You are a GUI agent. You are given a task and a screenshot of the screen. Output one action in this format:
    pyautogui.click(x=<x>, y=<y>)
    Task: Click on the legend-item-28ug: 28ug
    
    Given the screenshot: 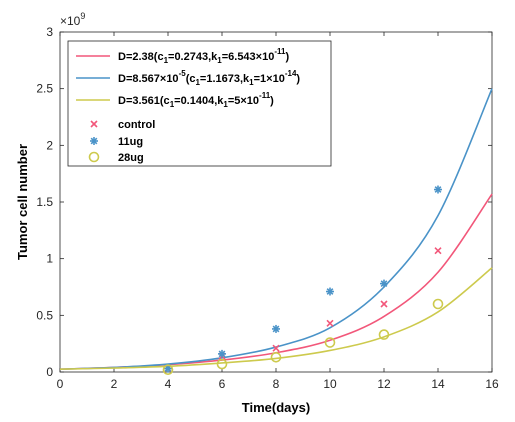 What is the action you would take?
    pyautogui.click(x=116, y=157)
    